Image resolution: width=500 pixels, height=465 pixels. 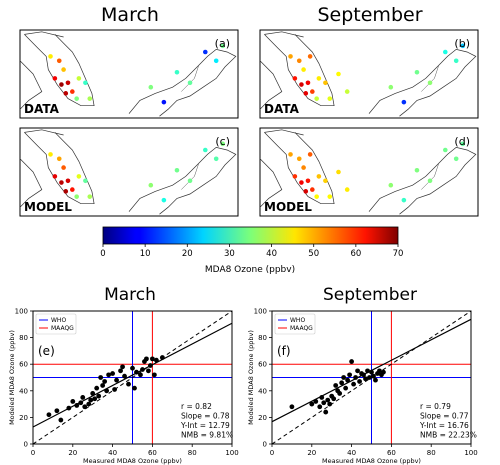 What do you see at coordinates (351, 453) in the screenshot?
I see `x-tick-label: 40` at bounding box center [351, 453].